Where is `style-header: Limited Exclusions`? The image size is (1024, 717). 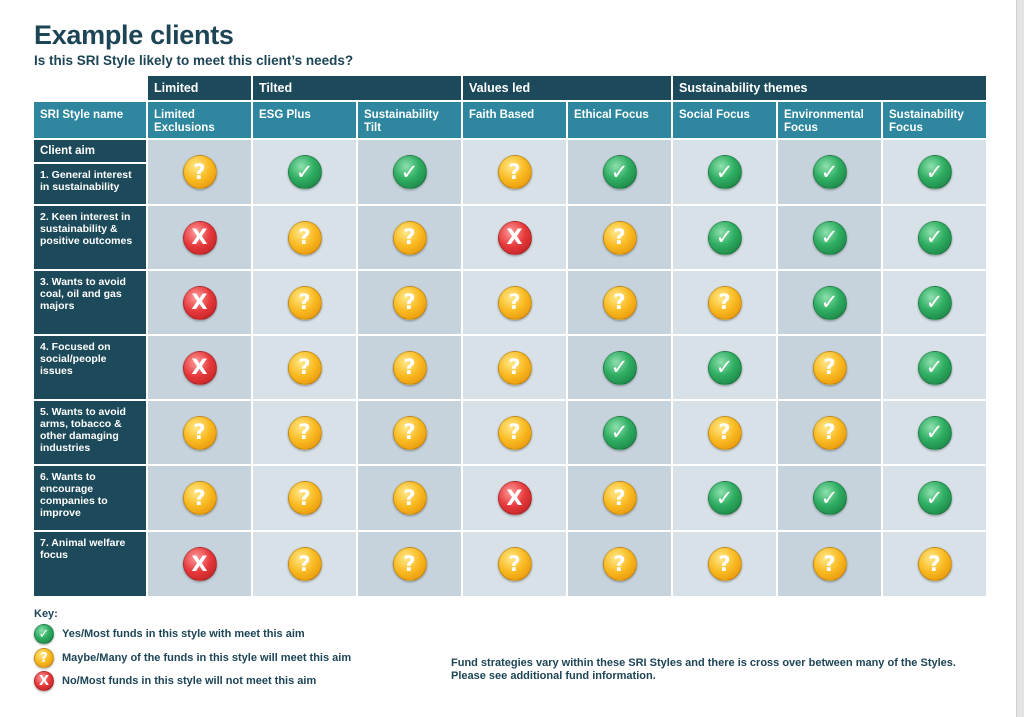
style-header: Limited Exclusions is located at coordinates (200, 121).